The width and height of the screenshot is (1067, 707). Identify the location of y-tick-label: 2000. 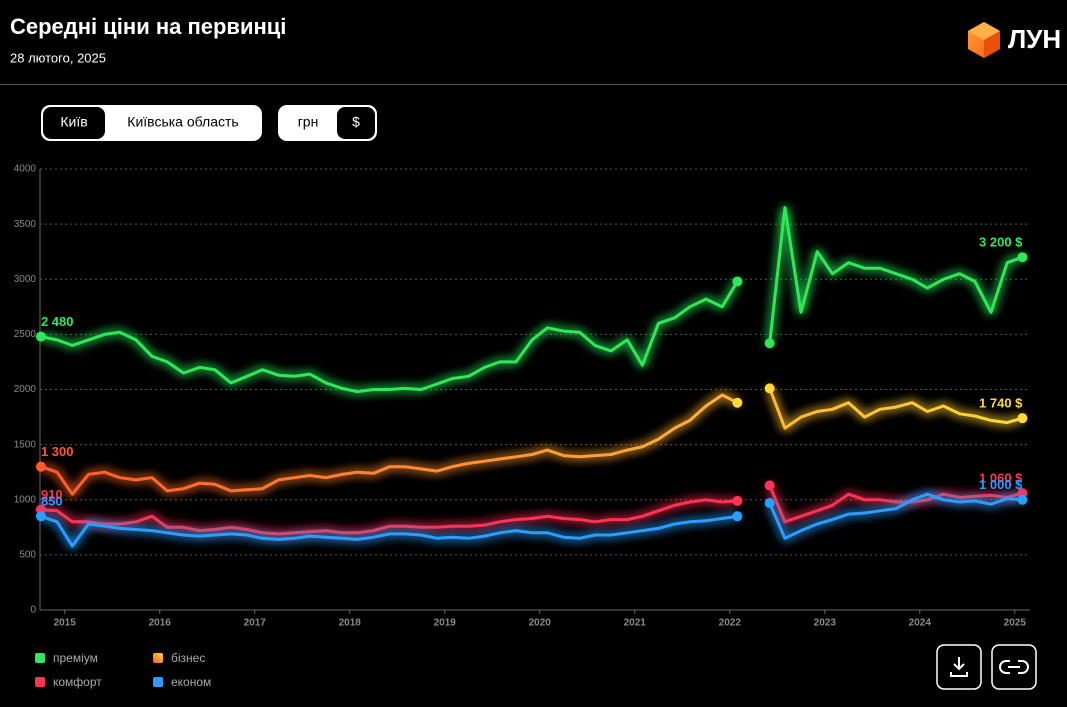
(25, 389).